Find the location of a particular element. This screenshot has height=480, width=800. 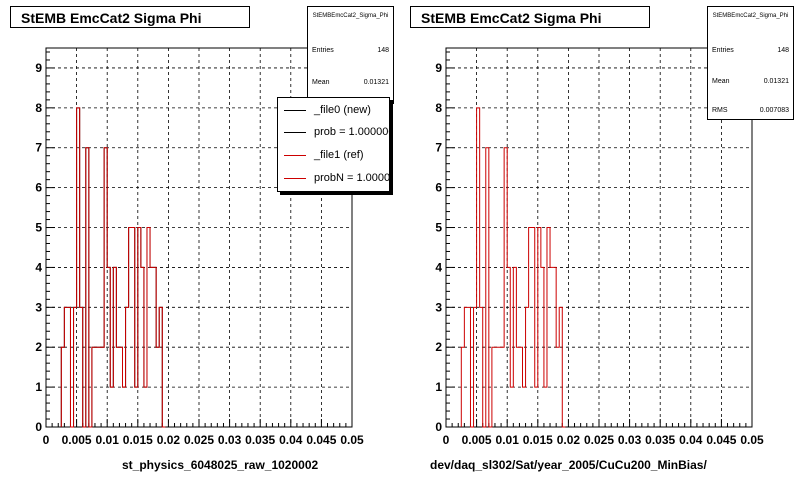

left-chart-xlabel: st_physics_6048025_raw_1020002 is located at coordinates (220, 465).